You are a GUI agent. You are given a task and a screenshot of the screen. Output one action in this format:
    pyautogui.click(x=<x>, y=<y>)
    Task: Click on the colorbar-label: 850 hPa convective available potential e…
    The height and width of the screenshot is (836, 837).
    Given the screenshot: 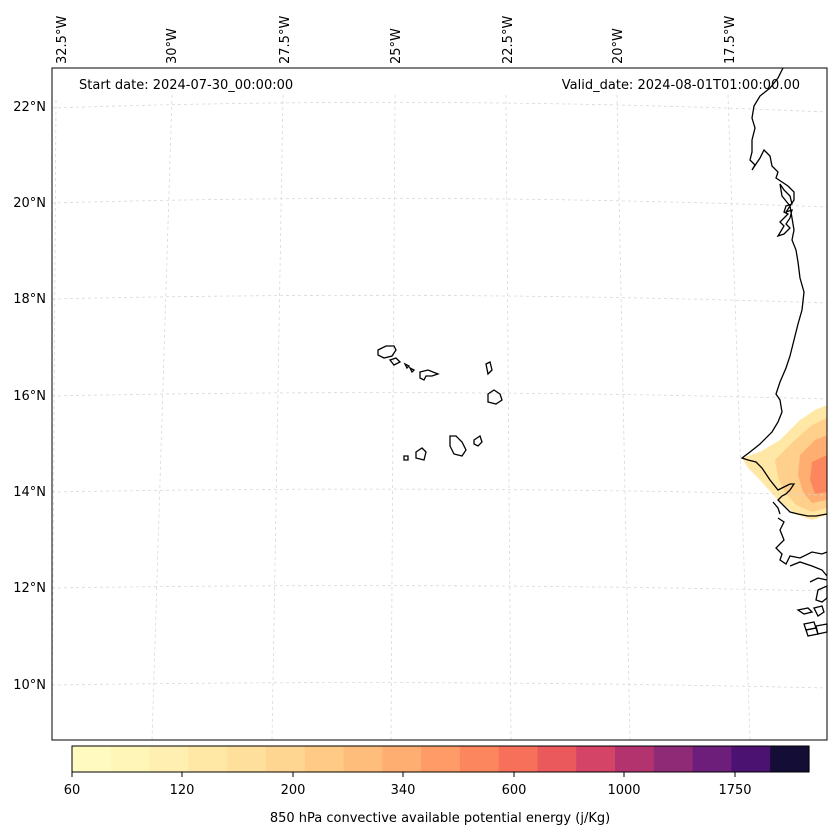 What is the action you would take?
    pyautogui.click(x=440, y=818)
    